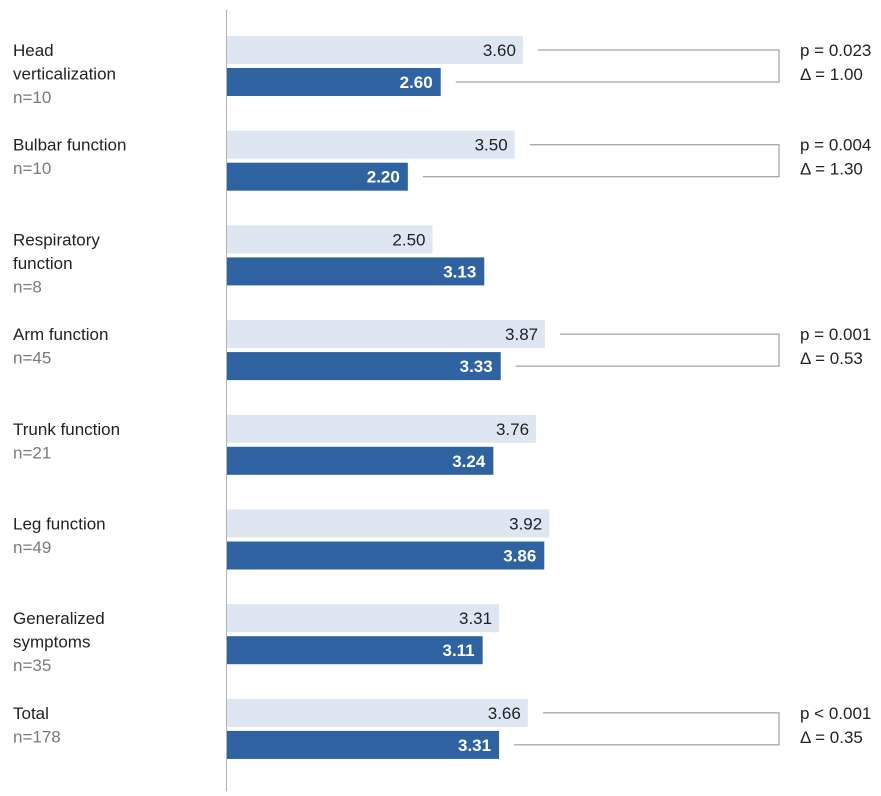 The width and height of the screenshot is (881, 796). Describe the element at coordinates (831, 358) in the screenshot. I see `delta-annotation: Δ = 0.53` at that location.